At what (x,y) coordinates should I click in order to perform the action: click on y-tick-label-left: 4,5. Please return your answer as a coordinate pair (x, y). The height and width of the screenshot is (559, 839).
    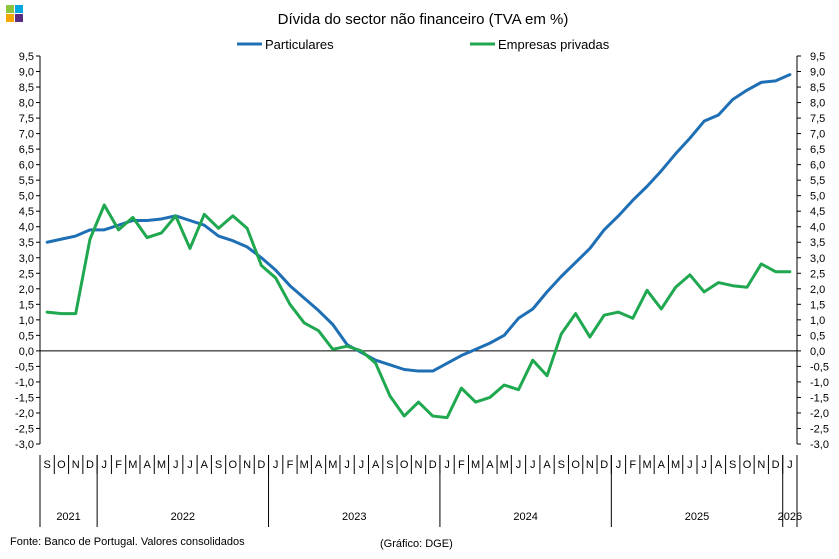
    Looking at the image, I should click on (26, 212).